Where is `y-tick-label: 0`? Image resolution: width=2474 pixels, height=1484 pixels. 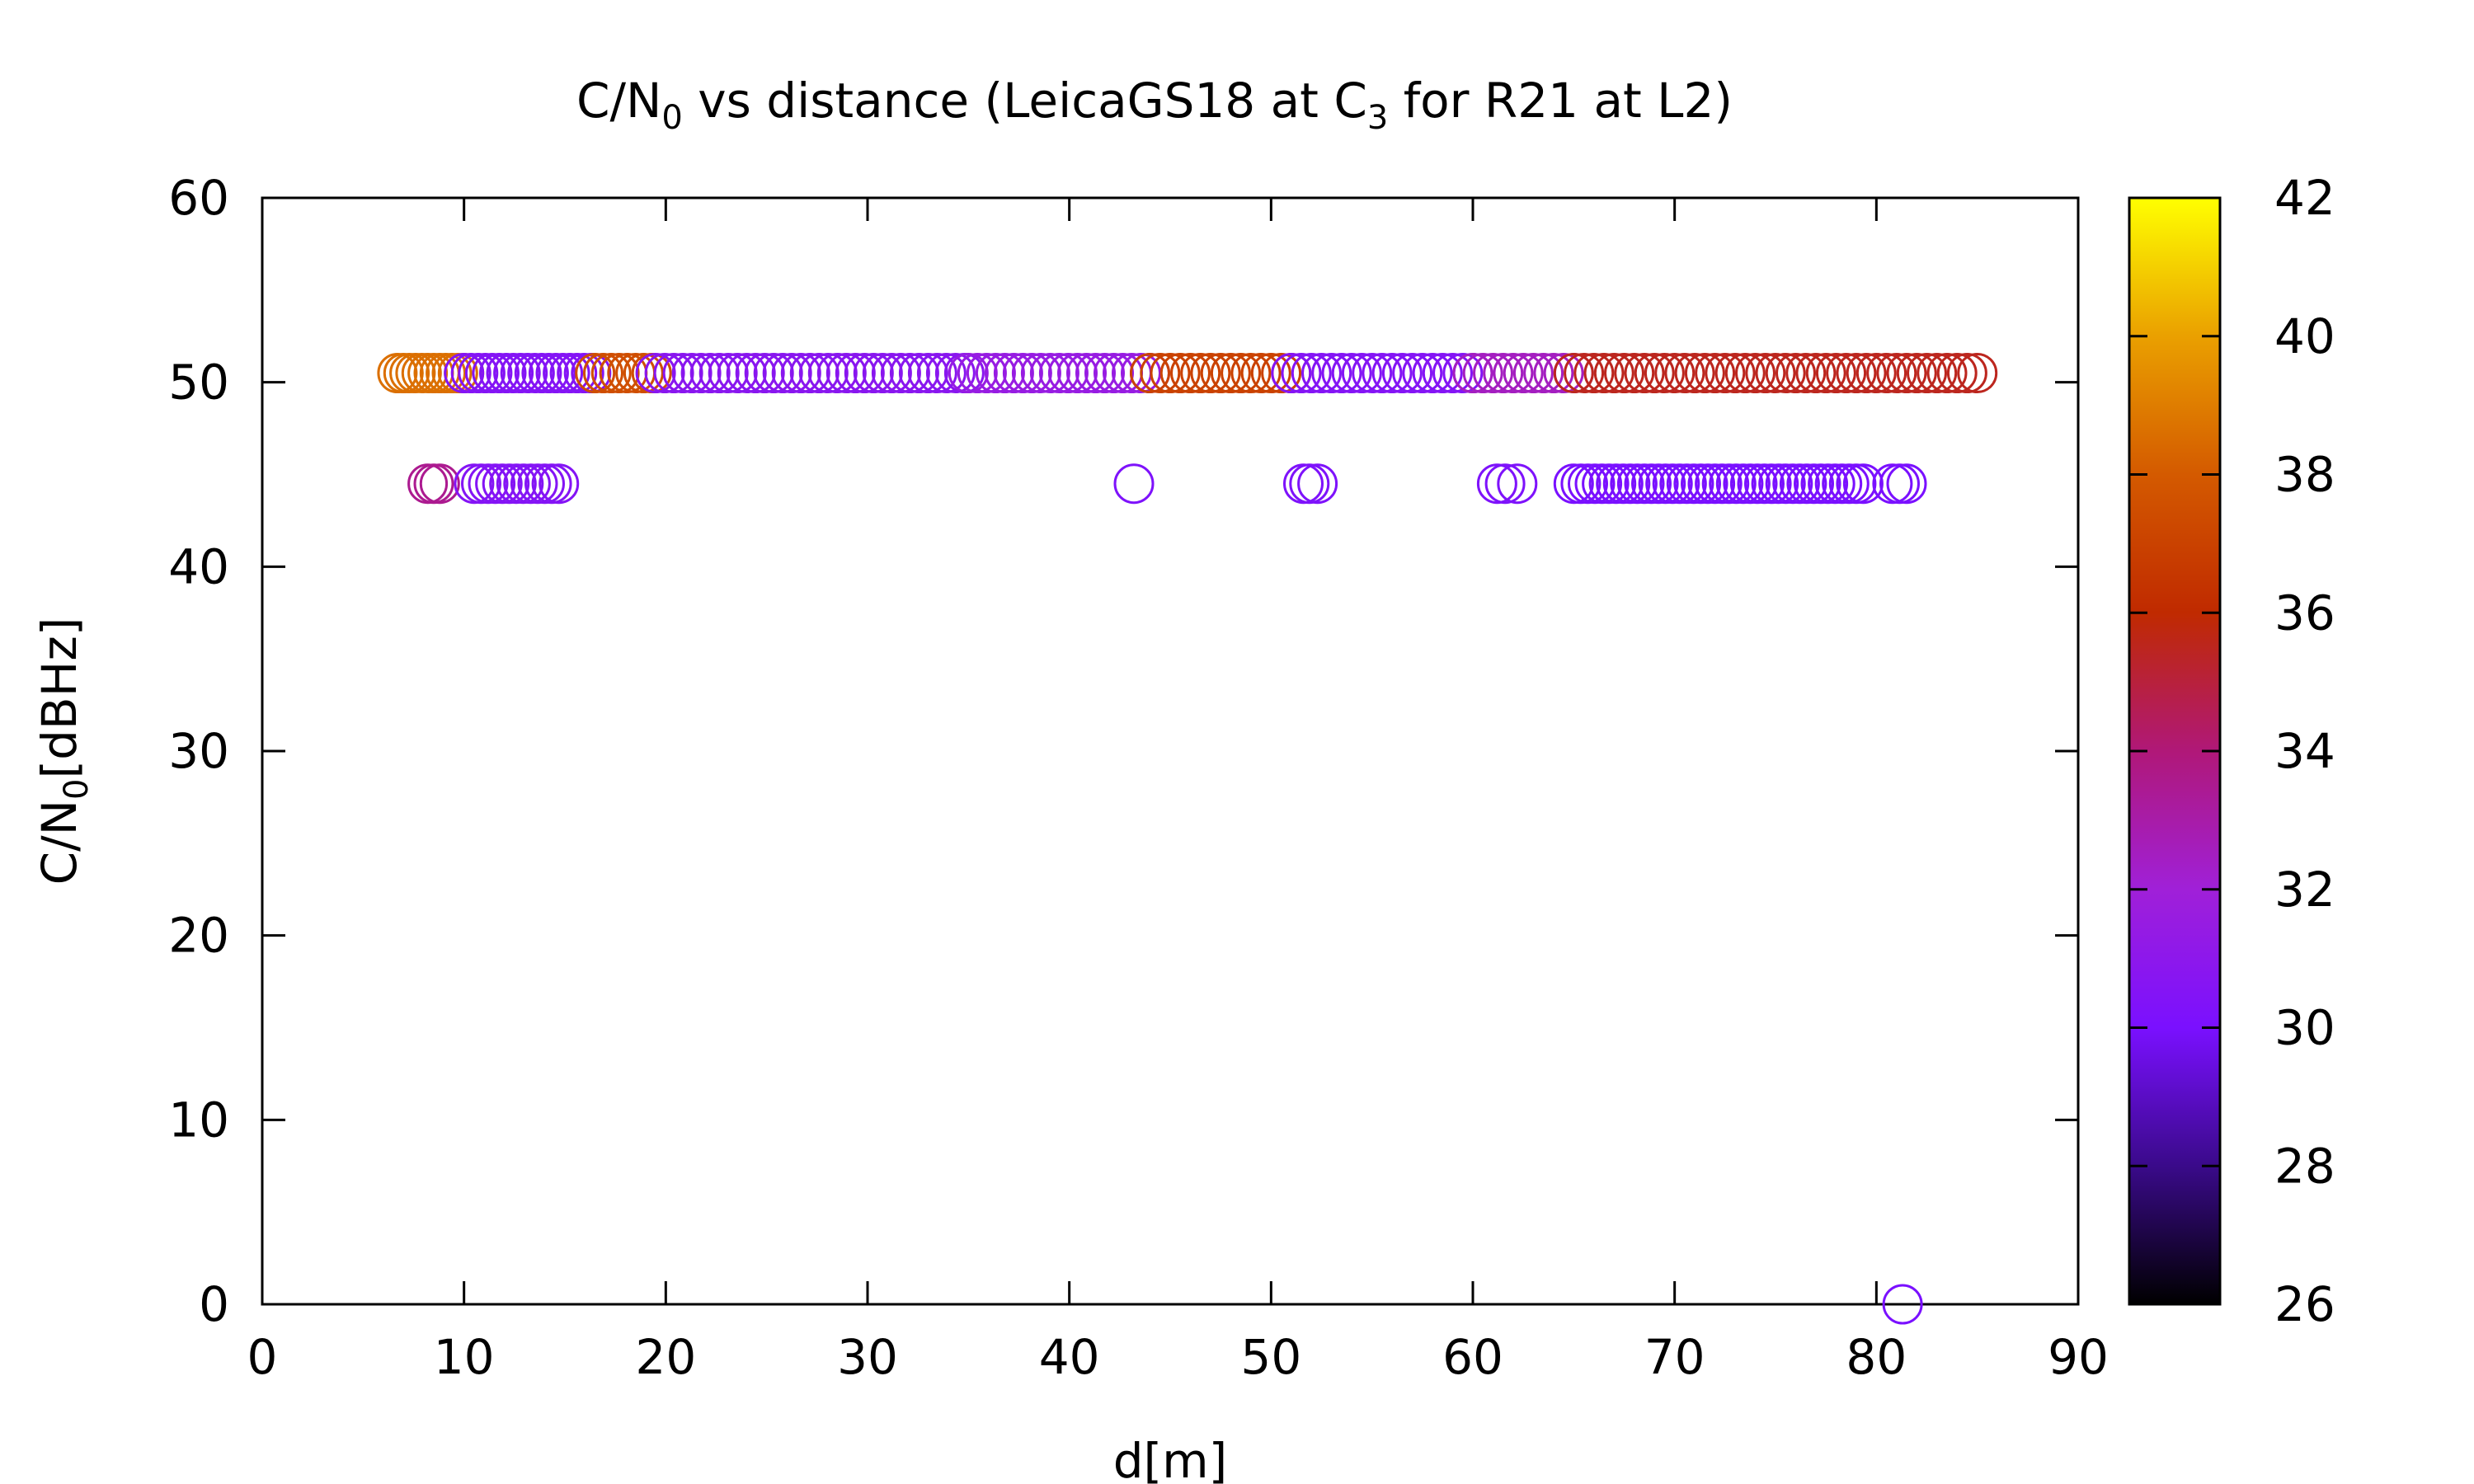
y-tick-label: 0 is located at coordinates (214, 1304).